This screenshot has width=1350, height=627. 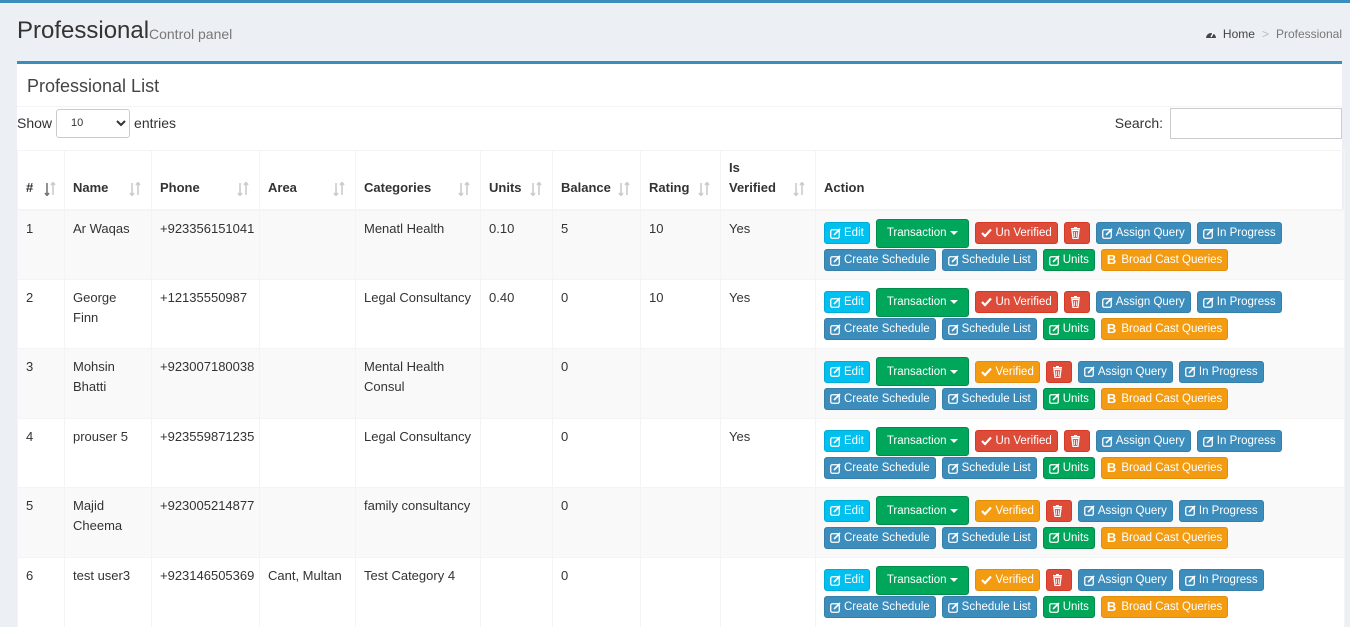 I want to click on page-title: Professional, so click(x=83, y=30).